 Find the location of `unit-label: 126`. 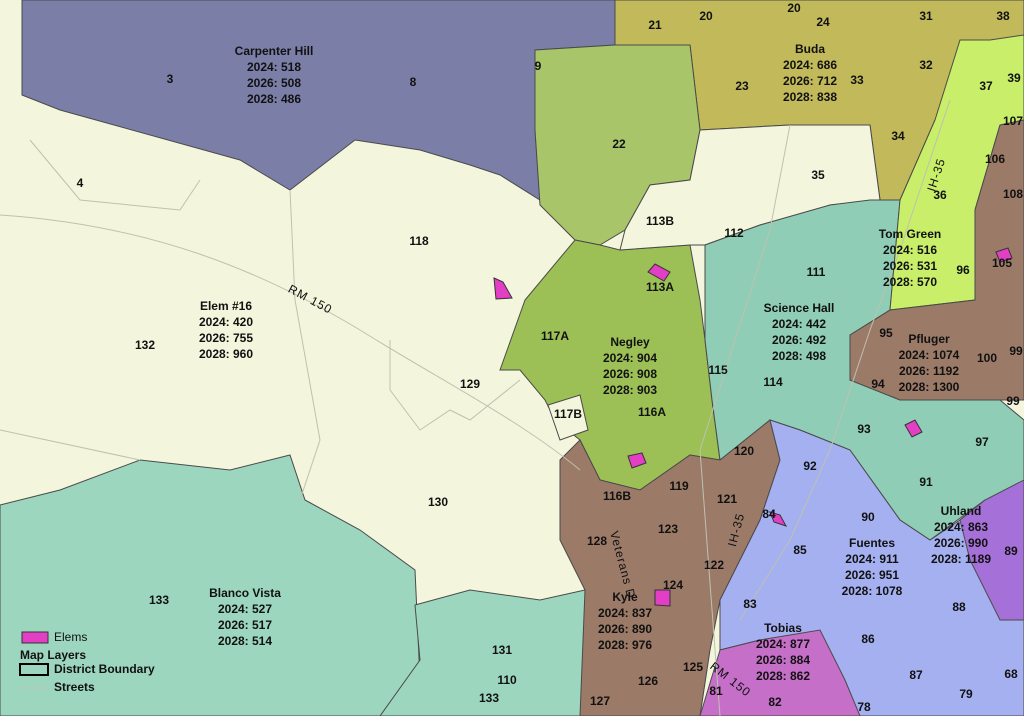

unit-label: 126 is located at coordinates (648, 681).